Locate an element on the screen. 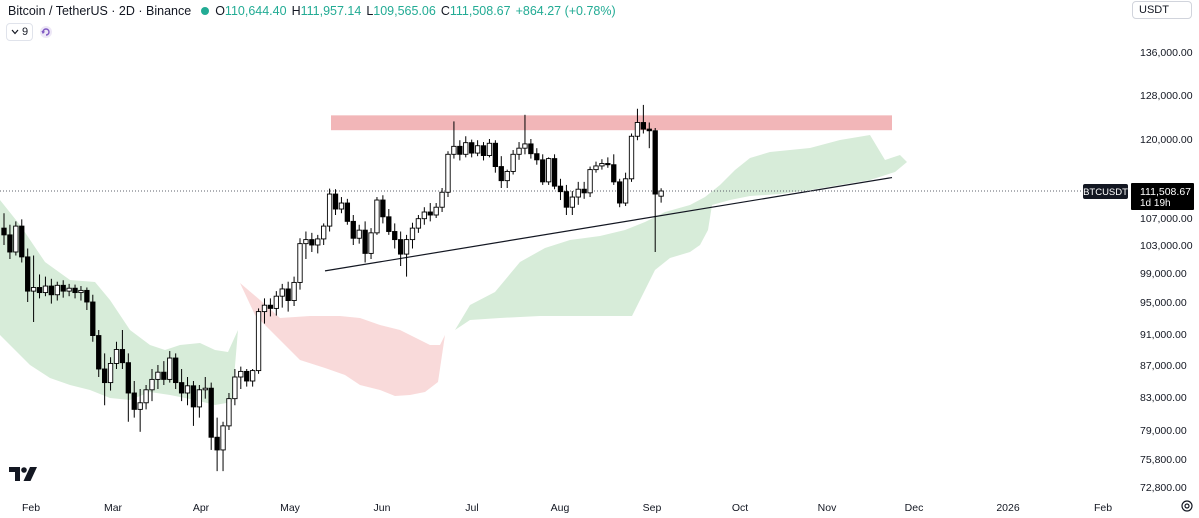 The image size is (1199, 518). ohlc-high-value: 111,957.14 is located at coordinates (331, 11).